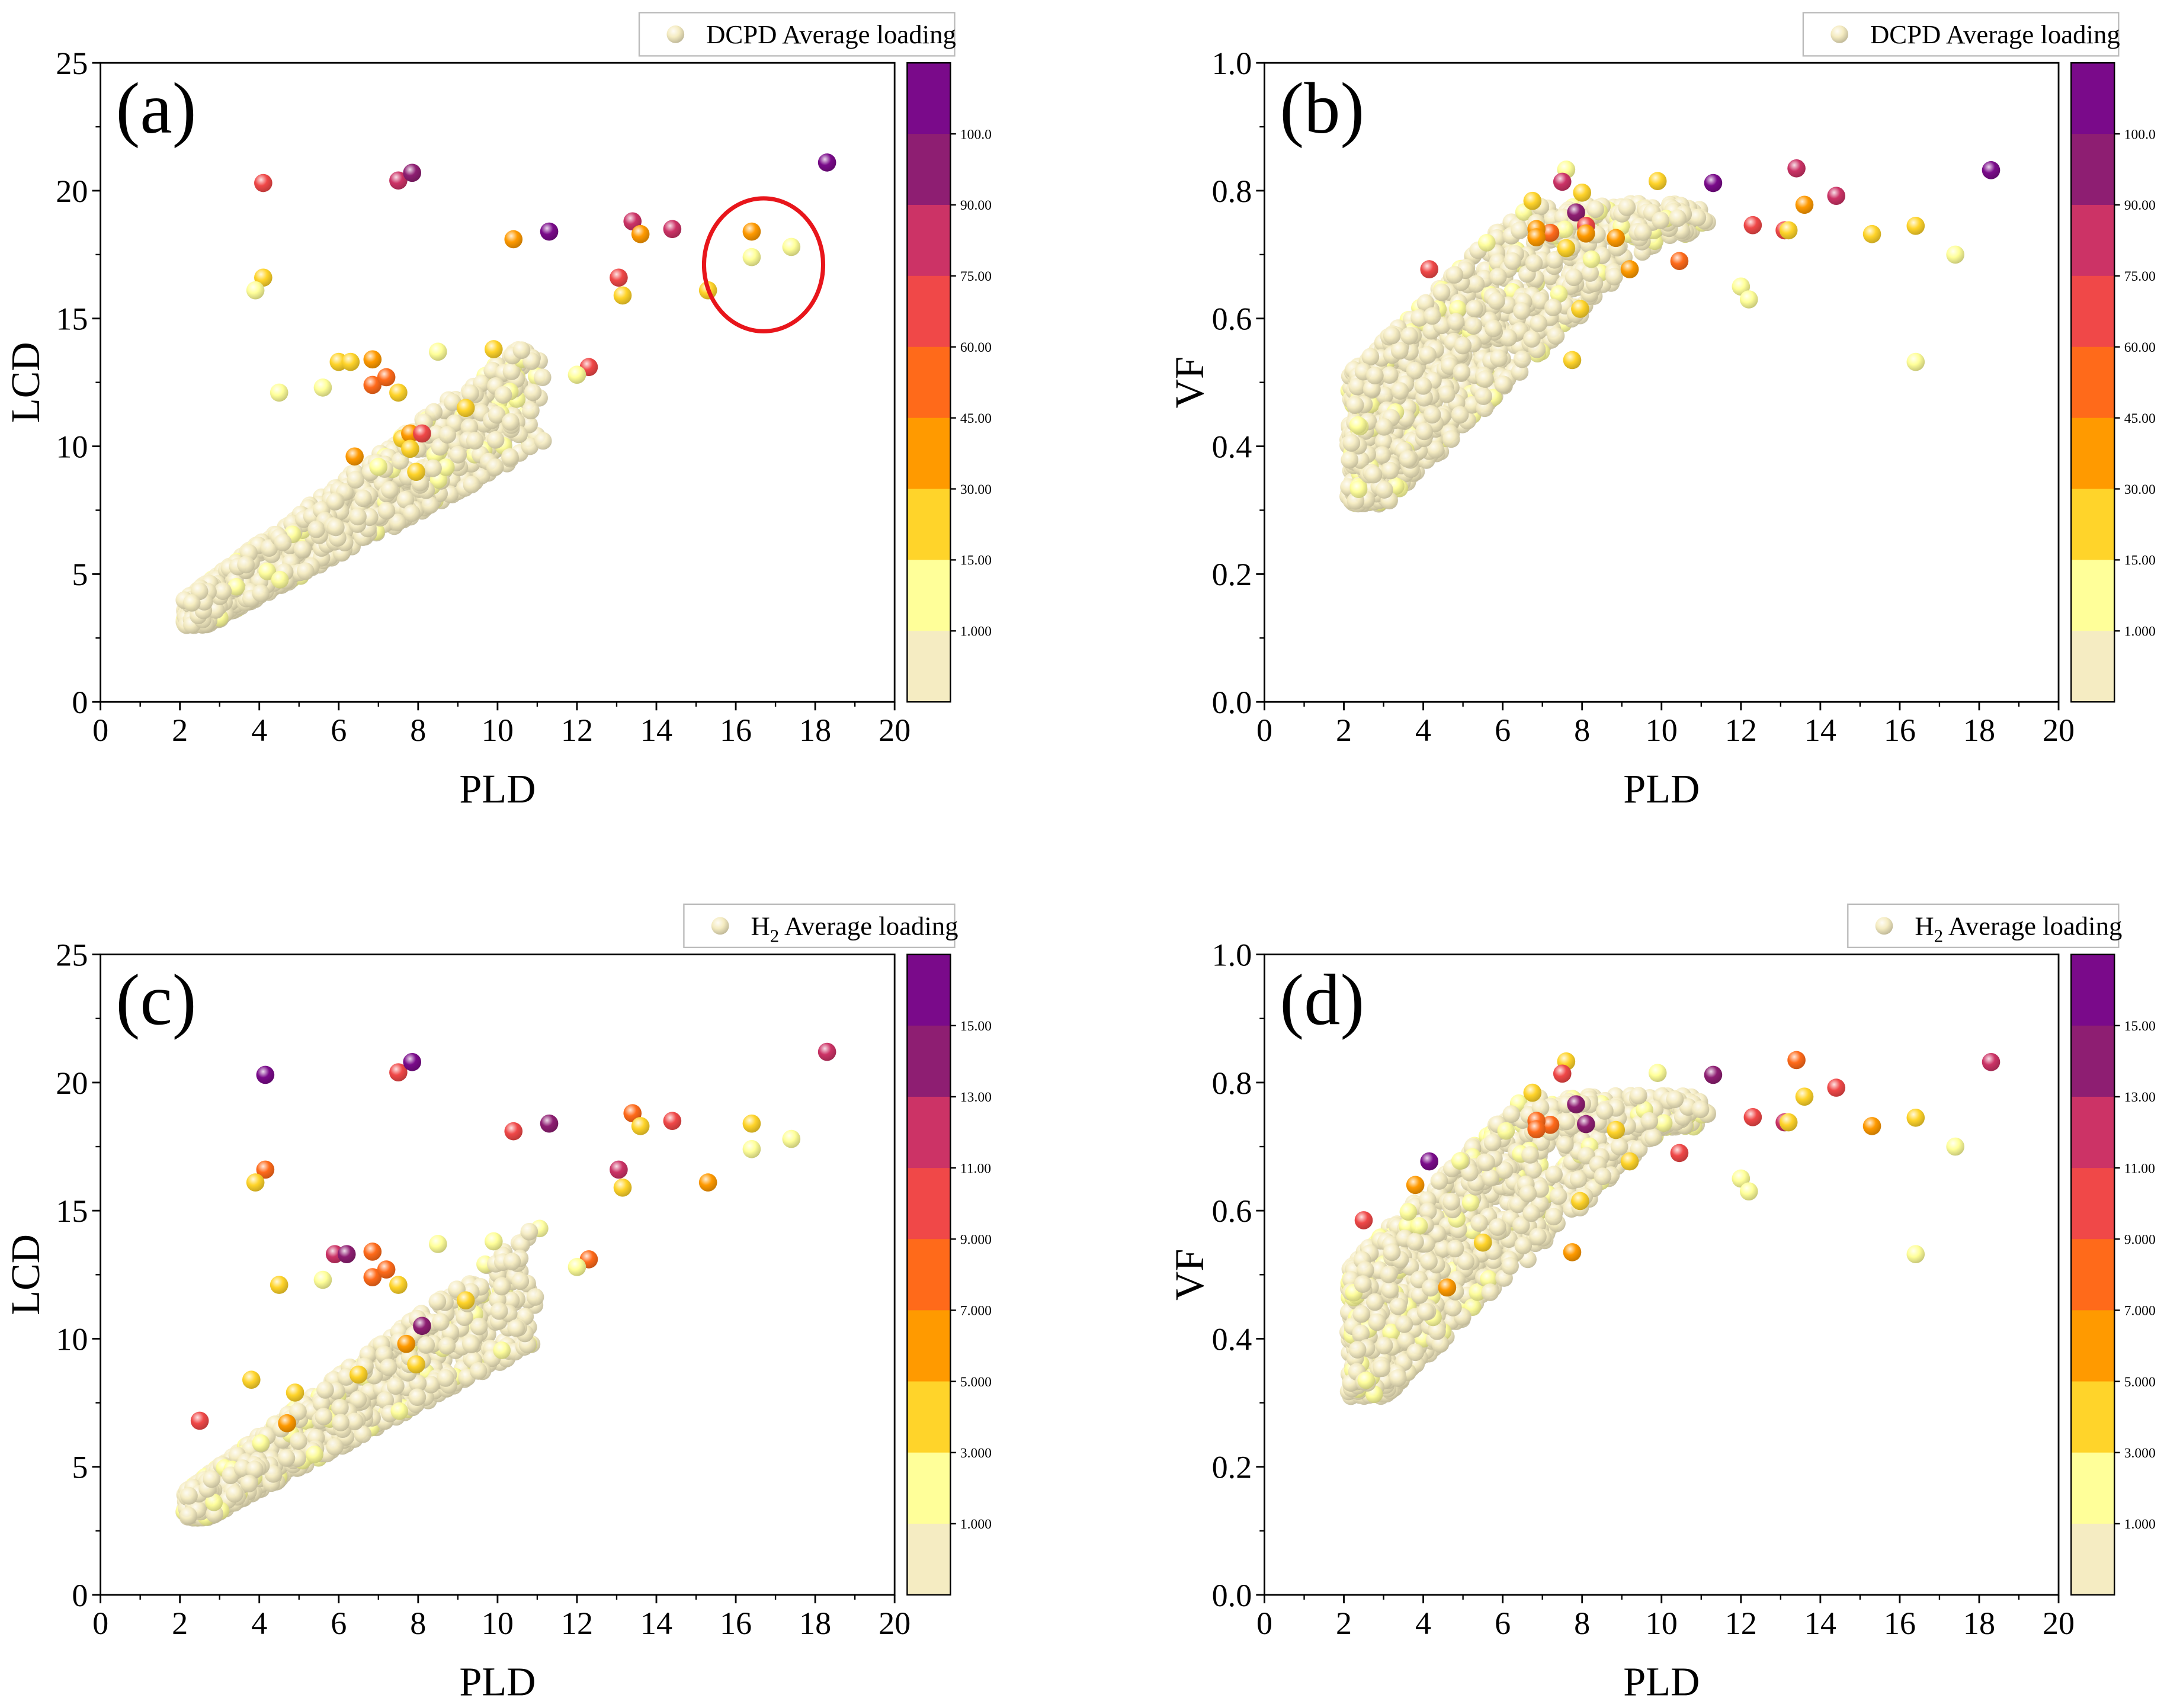 The image size is (2180, 1708). I want to click on x-tick-label: 0, so click(100, 730).